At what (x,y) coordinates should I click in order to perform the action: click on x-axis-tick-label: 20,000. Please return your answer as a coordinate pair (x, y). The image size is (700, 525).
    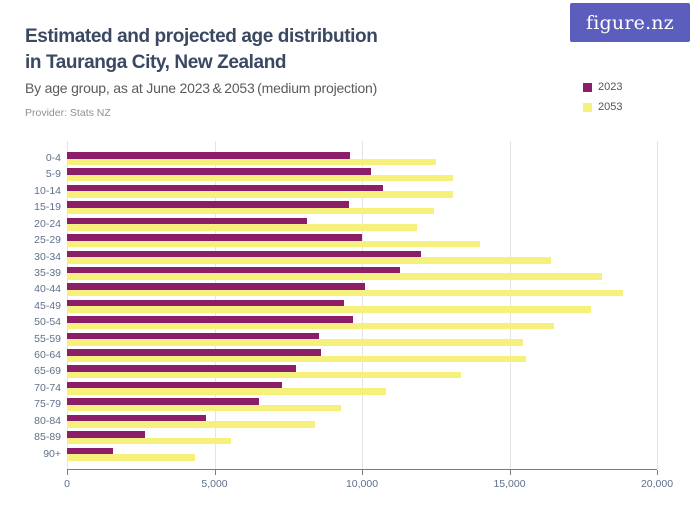
    Looking at the image, I should click on (657, 484).